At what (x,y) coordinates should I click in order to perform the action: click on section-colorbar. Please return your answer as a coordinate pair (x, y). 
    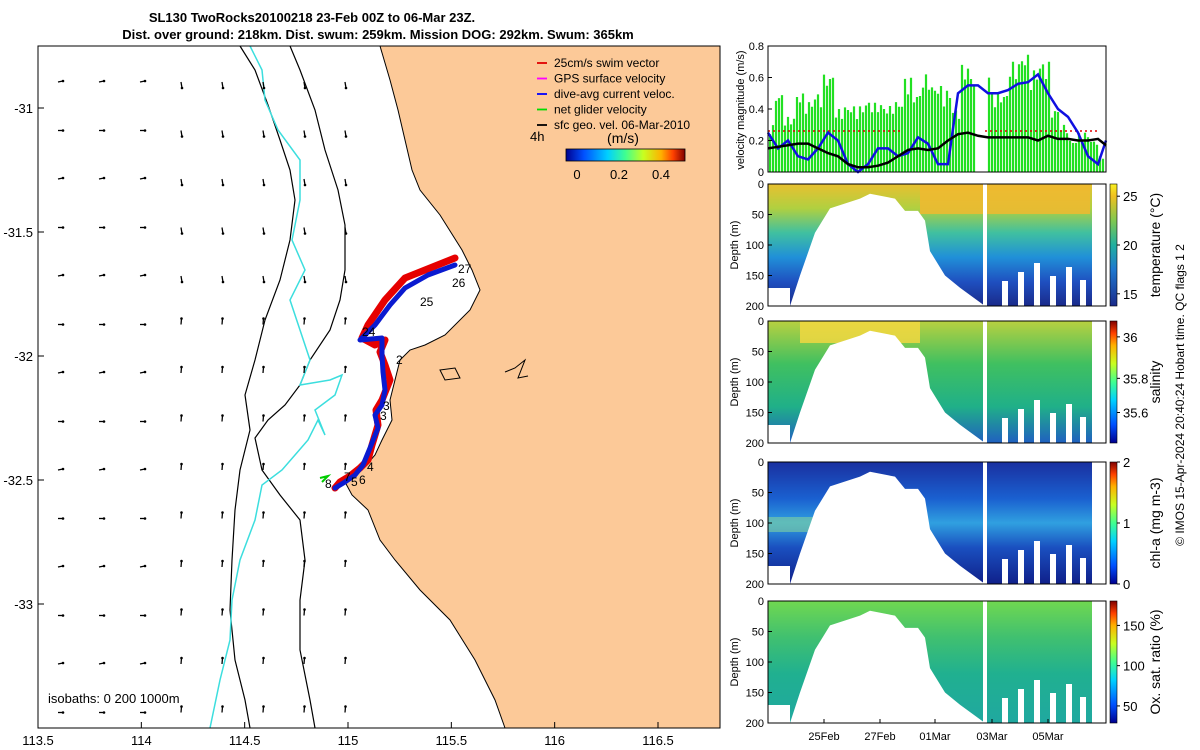
    Looking at the image, I should click on (1113, 245).